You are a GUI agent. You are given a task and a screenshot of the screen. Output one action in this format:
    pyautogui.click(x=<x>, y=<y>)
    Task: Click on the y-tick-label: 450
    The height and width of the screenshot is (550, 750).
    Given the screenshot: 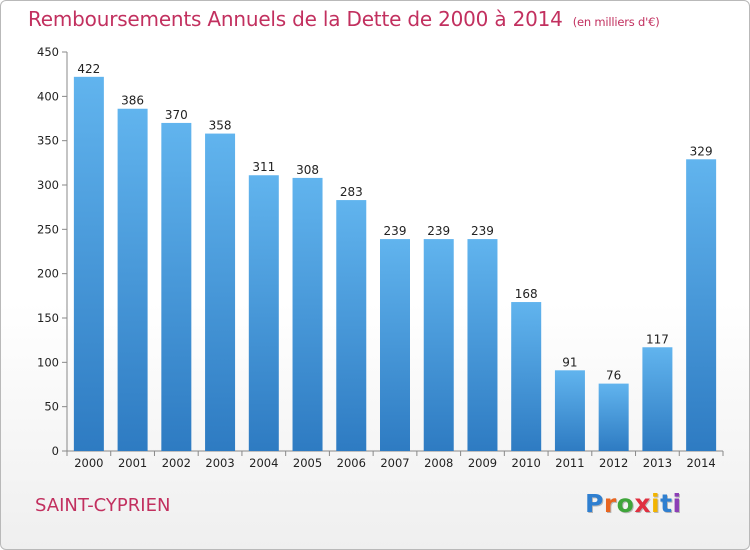 What is the action you would take?
    pyautogui.click(x=48, y=52)
    